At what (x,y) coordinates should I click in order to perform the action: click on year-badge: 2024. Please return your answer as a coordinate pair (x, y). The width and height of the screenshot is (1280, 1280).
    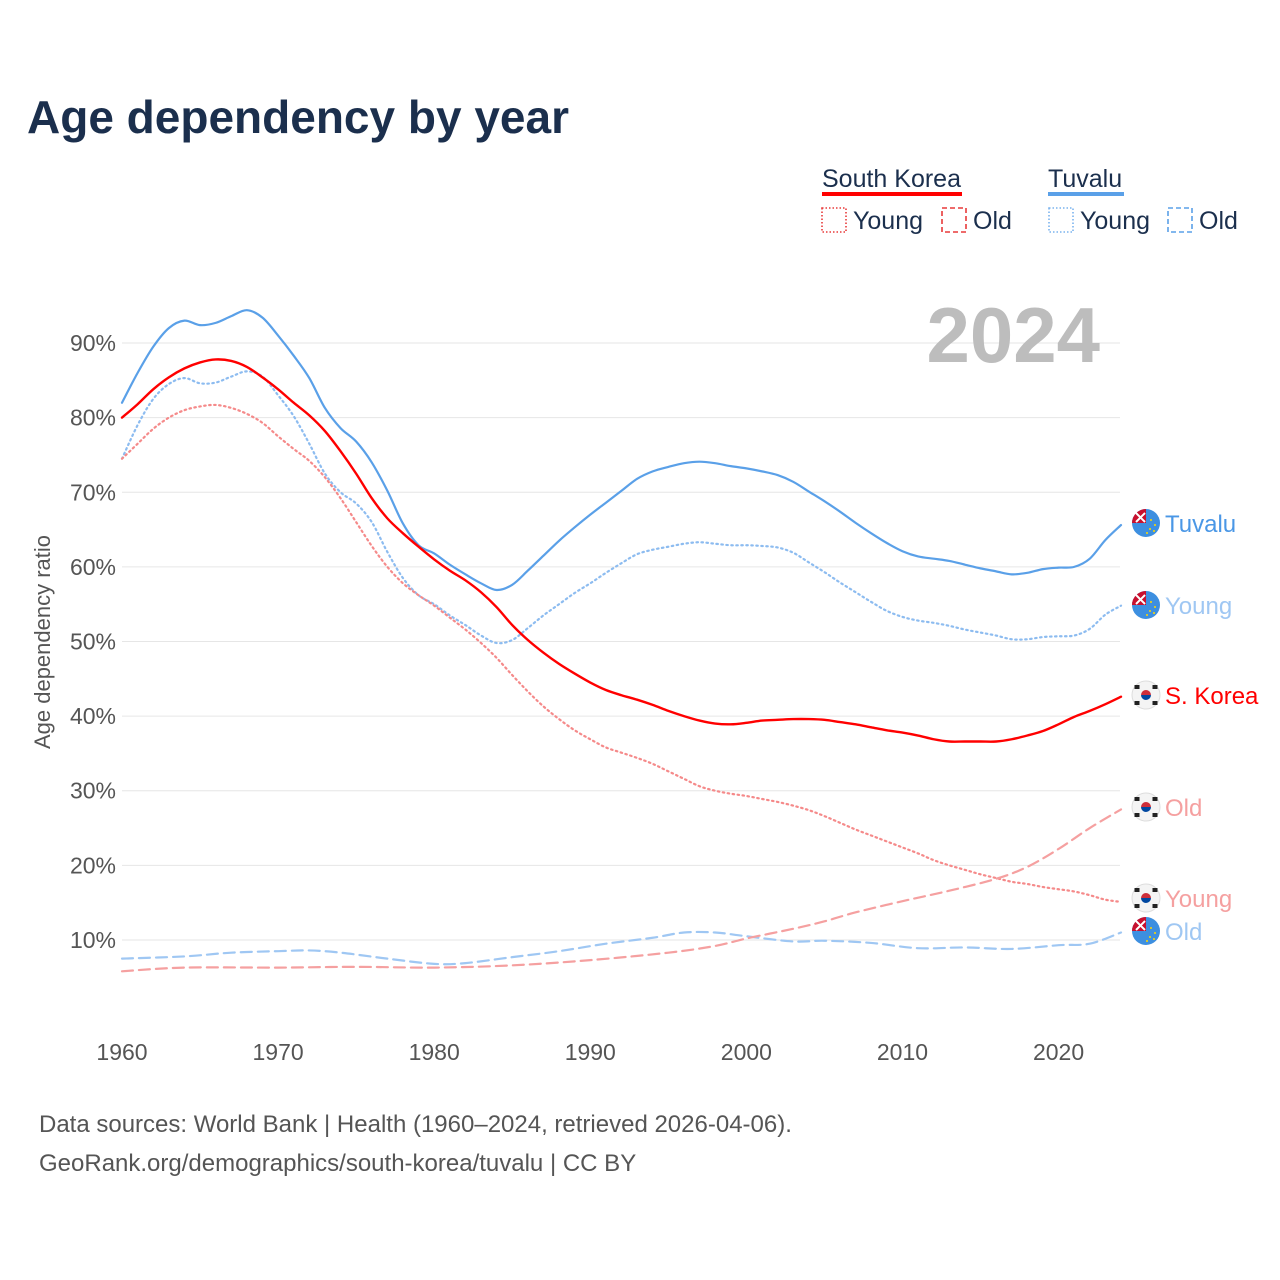
    Looking at the image, I should click on (1013, 335).